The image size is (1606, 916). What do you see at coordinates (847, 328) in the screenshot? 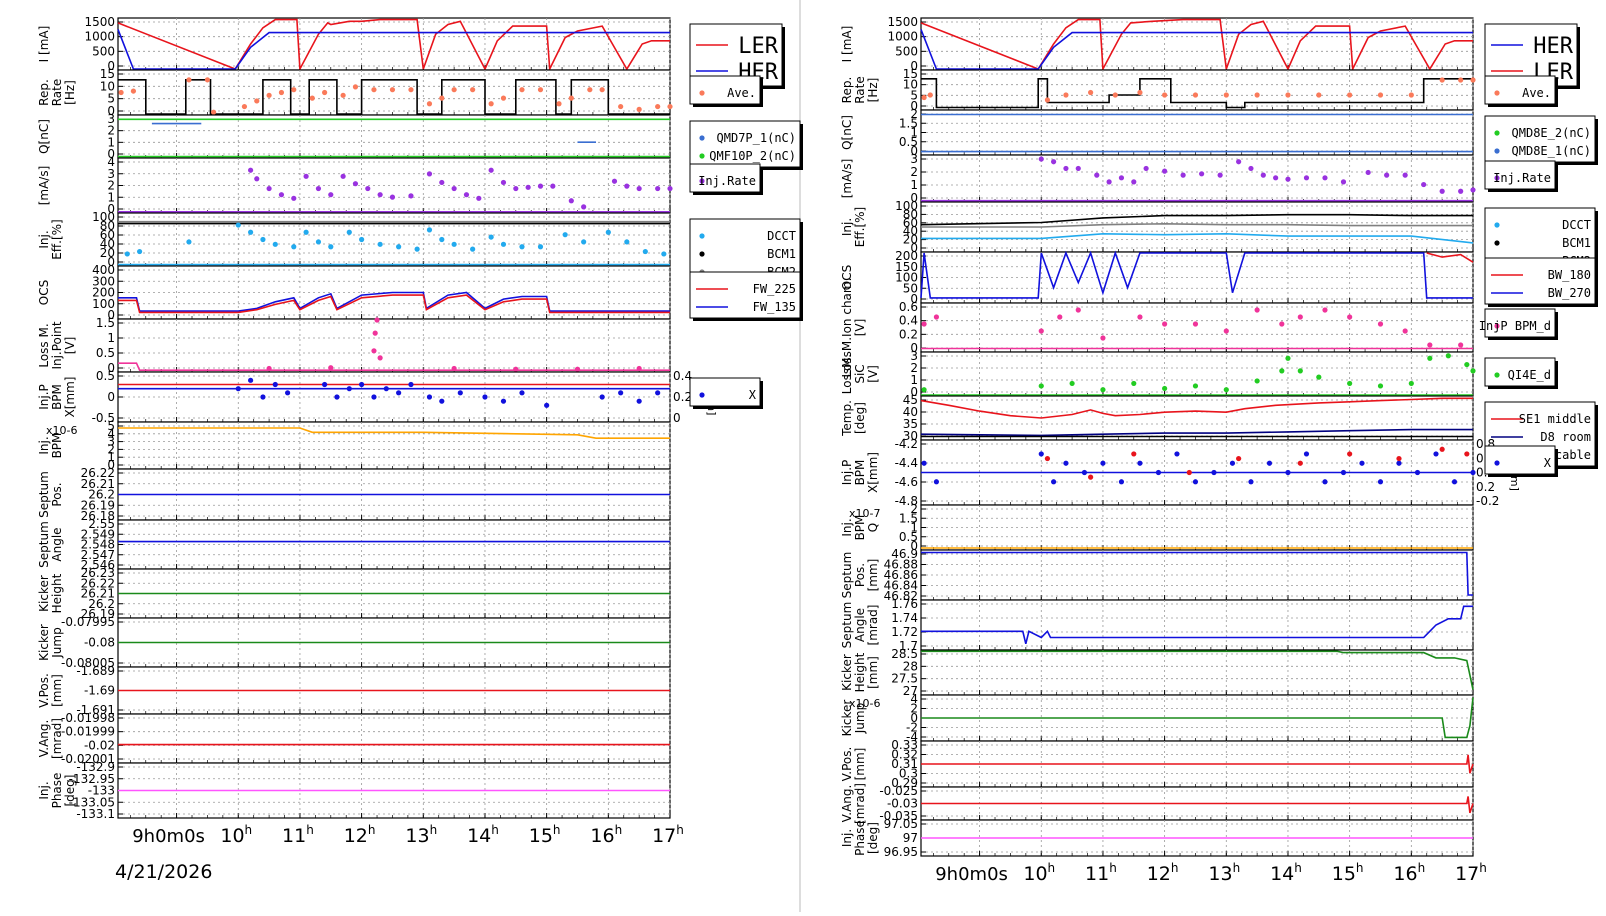
I see `y-axis-label: LossM.Ion cham.` at bounding box center [847, 328].